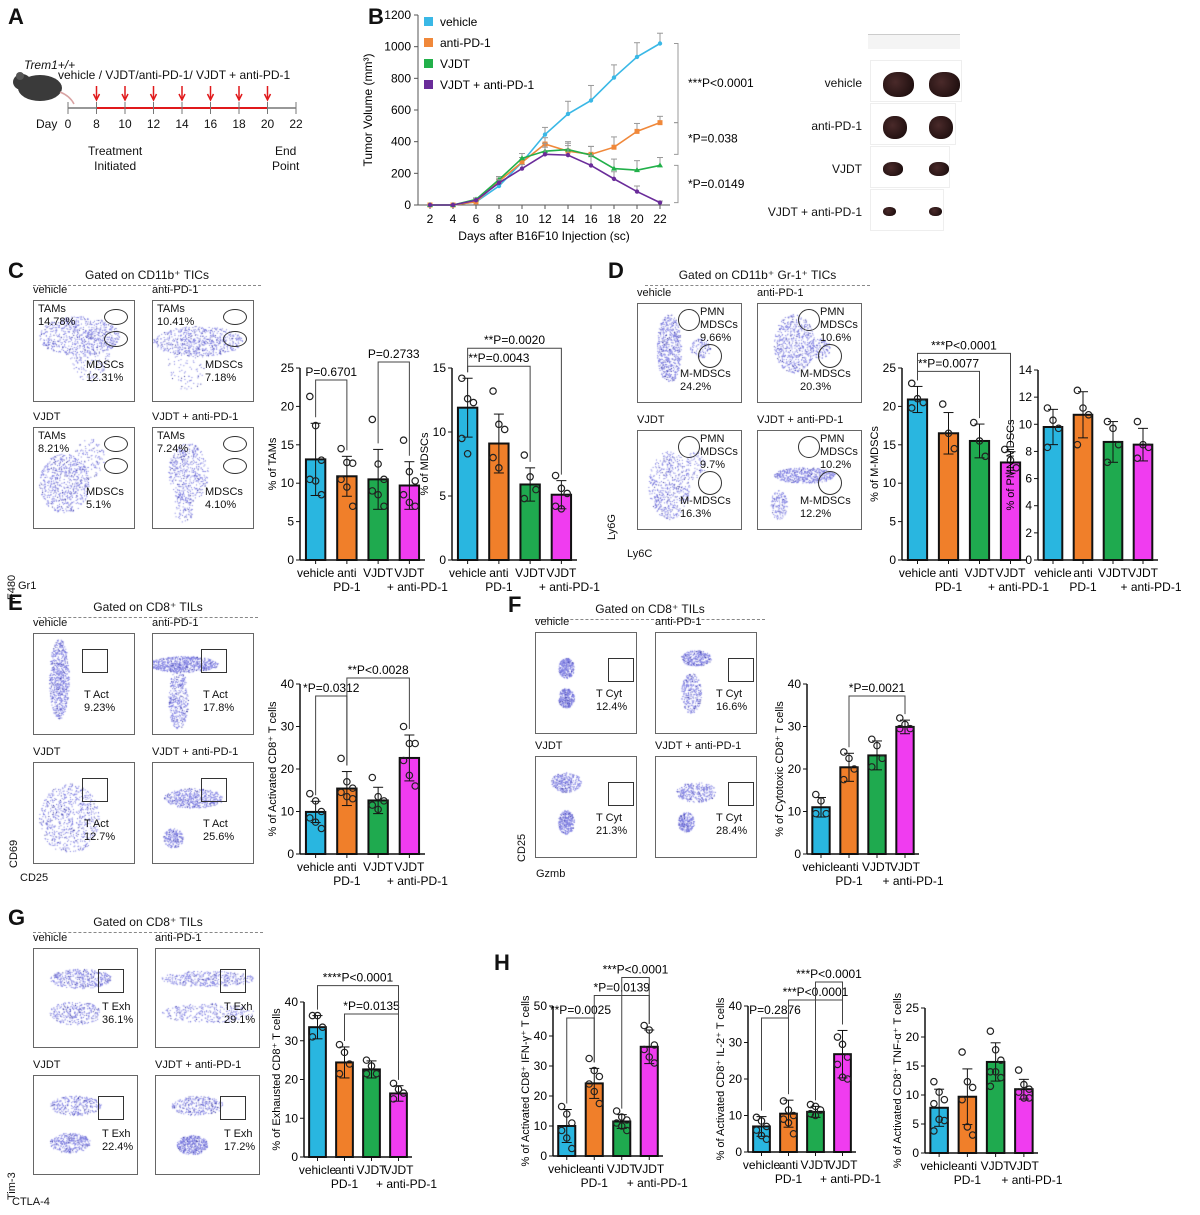 The width and height of the screenshot is (1200, 1215). Describe the element at coordinates (221, 378) in the screenshot. I see `gate-percent: 7.18%` at that location.